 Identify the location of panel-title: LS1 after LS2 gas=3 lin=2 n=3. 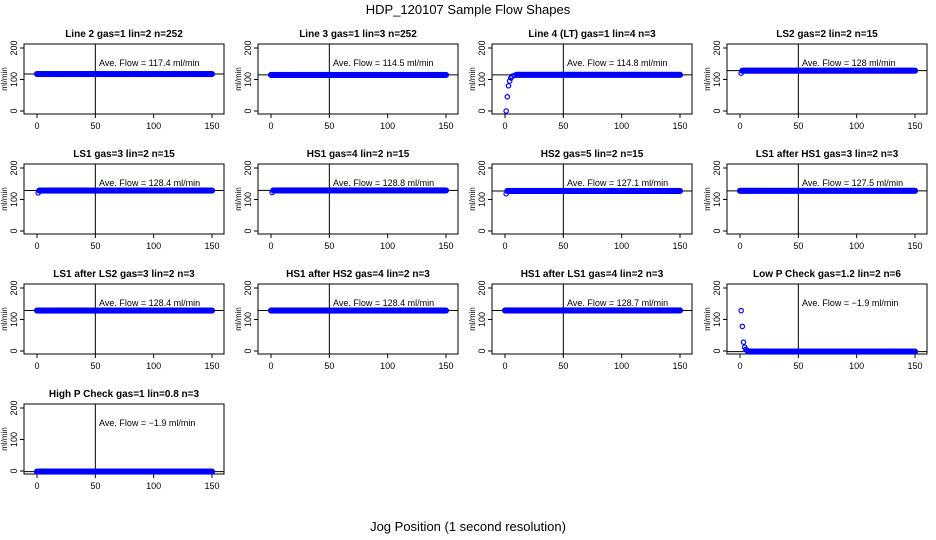
(124, 274).